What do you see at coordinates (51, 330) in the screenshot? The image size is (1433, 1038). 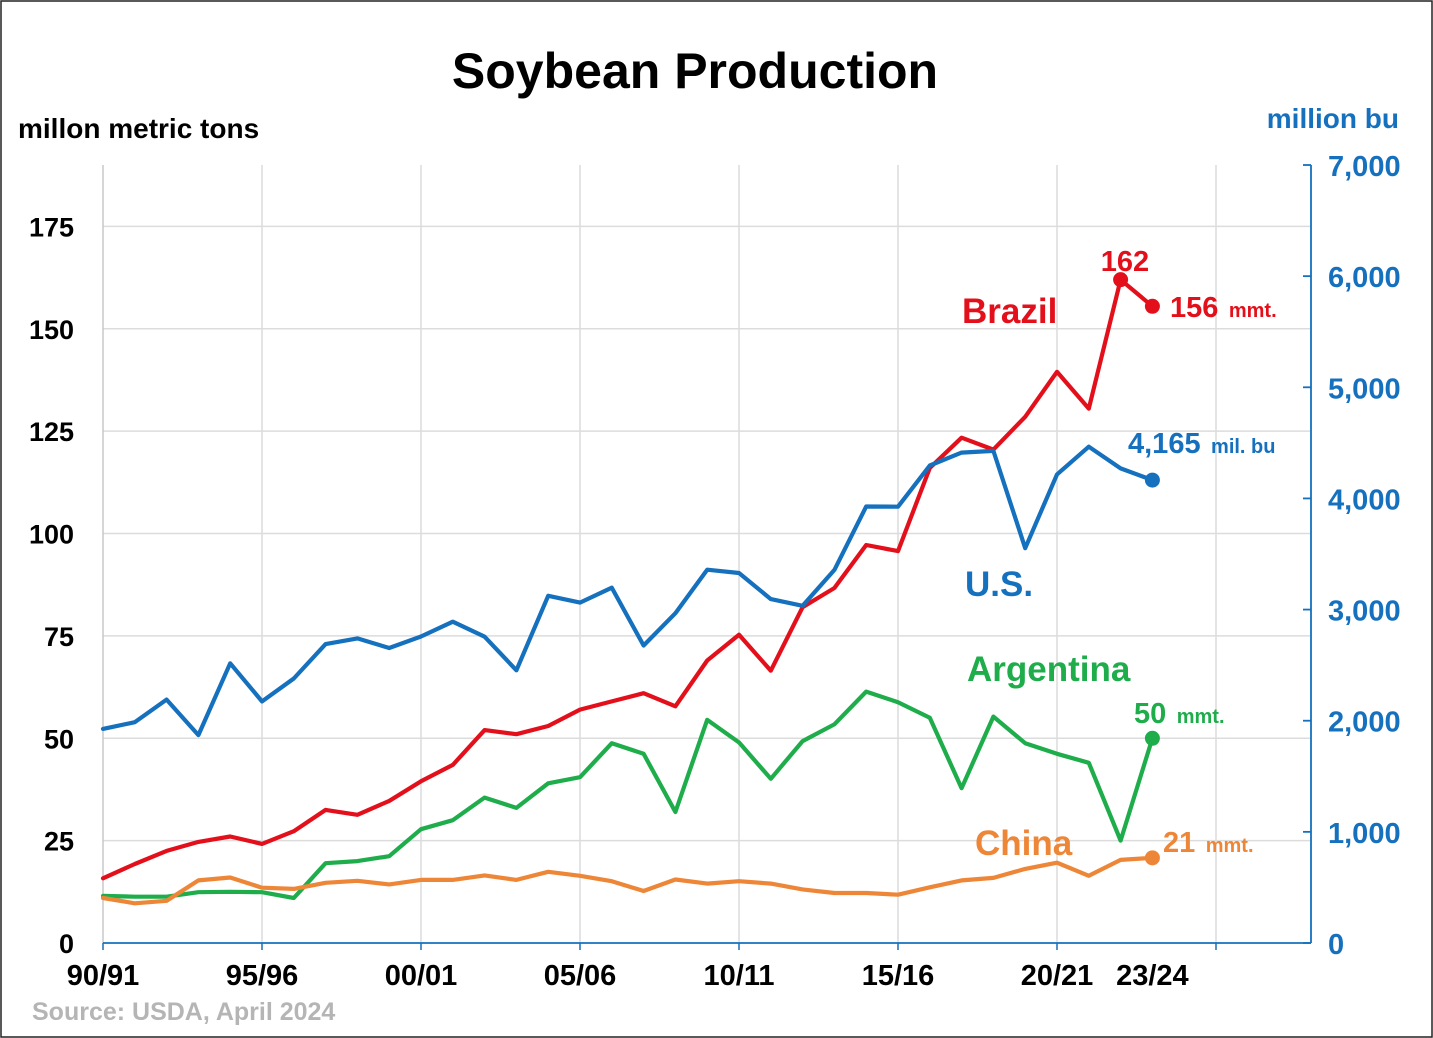 I see `left-tick-label: 150` at bounding box center [51, 330].